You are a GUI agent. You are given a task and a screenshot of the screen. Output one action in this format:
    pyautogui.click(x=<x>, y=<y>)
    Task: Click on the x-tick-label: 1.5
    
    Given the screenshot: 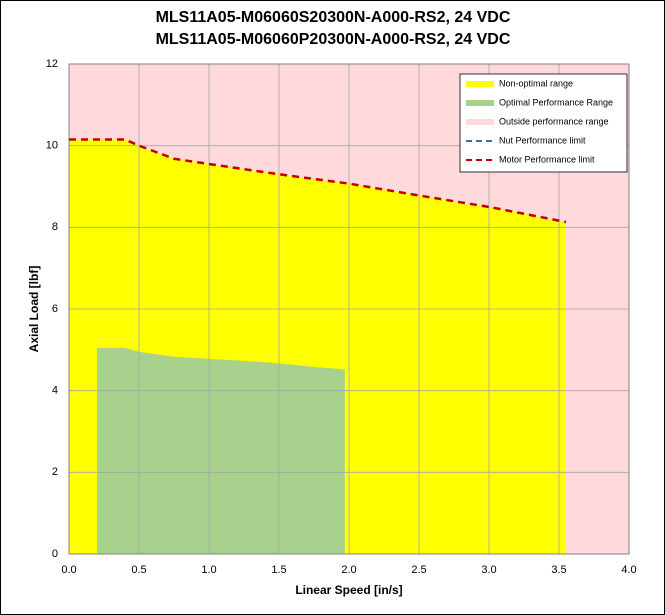 What is the action you would take?
    pyautogui.click(x=278, y=570)
    